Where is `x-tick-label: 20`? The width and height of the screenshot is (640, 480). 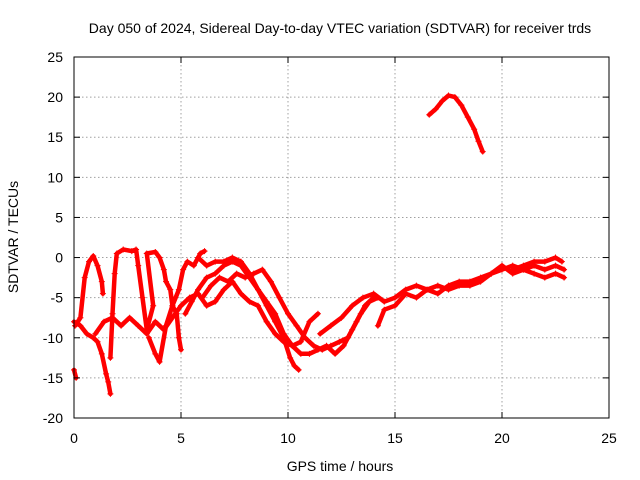
x-tick-label: 20 is located at coordinates (502, 438).